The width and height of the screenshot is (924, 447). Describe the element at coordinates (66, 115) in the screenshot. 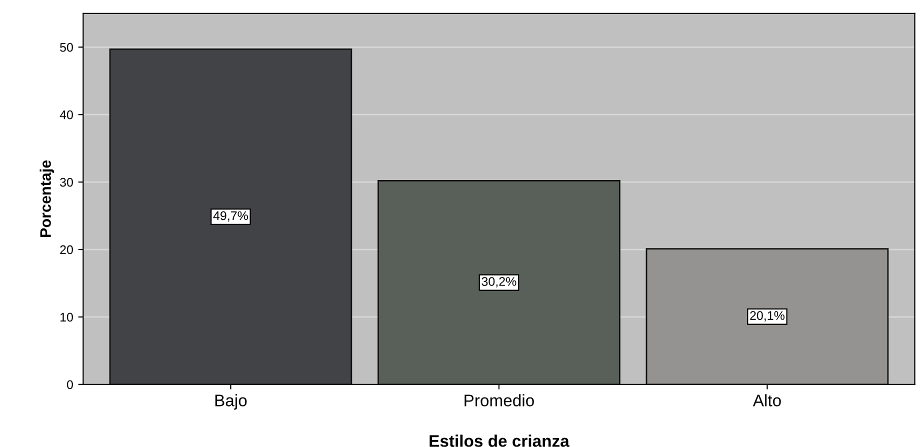

I see `y-tick-label: 40` at that location.